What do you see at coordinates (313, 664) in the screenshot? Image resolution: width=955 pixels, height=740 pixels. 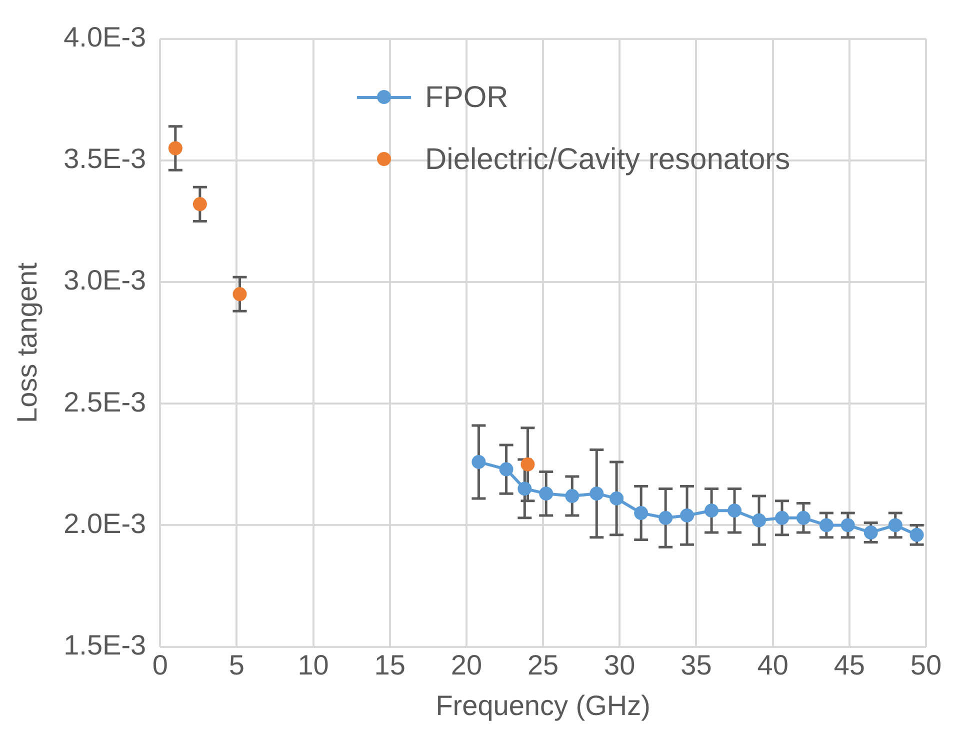 I see `x-tick-label: 10` at bounding box center [313, 664].